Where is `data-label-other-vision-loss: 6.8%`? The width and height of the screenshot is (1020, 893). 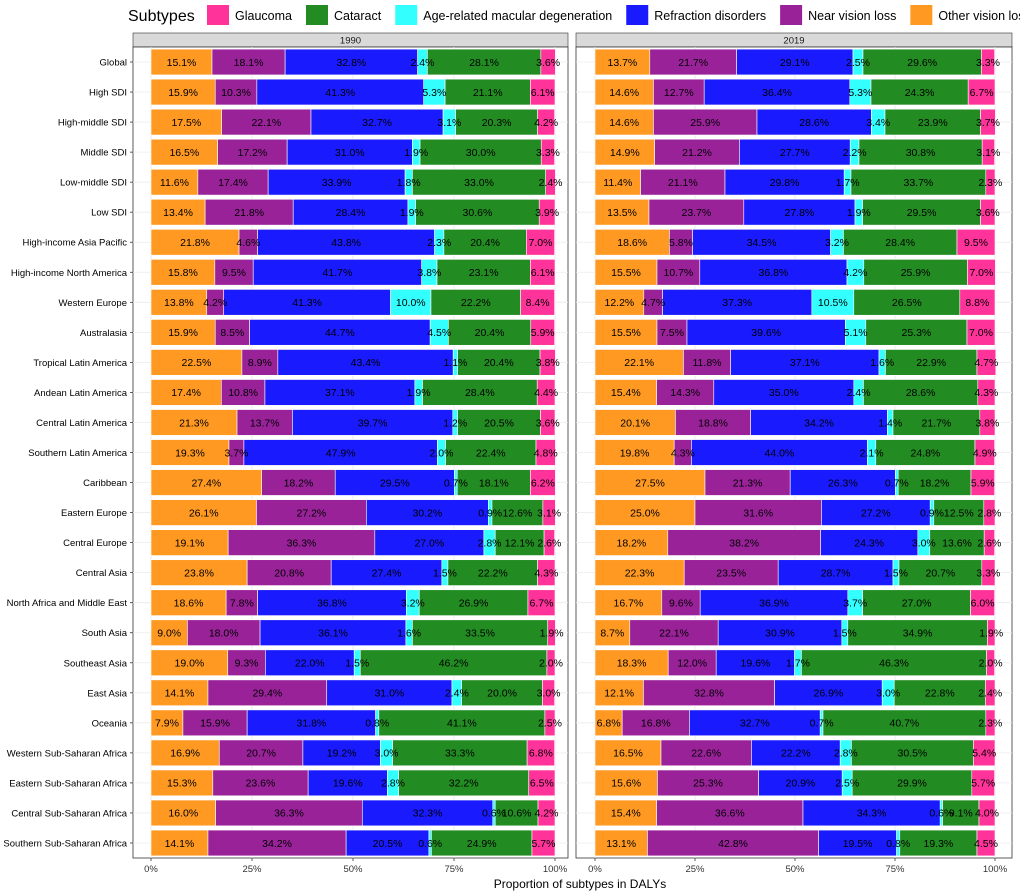
data-label-other-vision-loss: 6.8% is located at coordinates (609, 724).